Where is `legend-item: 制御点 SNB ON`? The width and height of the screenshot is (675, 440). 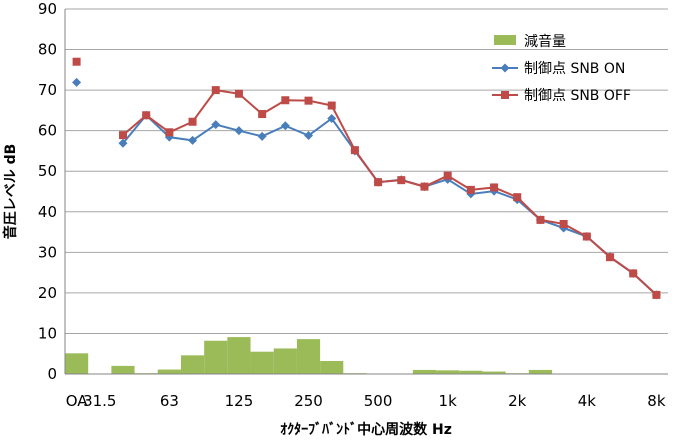
legend-item: 制御点 SNB ON is located at coordinates (558, 69).